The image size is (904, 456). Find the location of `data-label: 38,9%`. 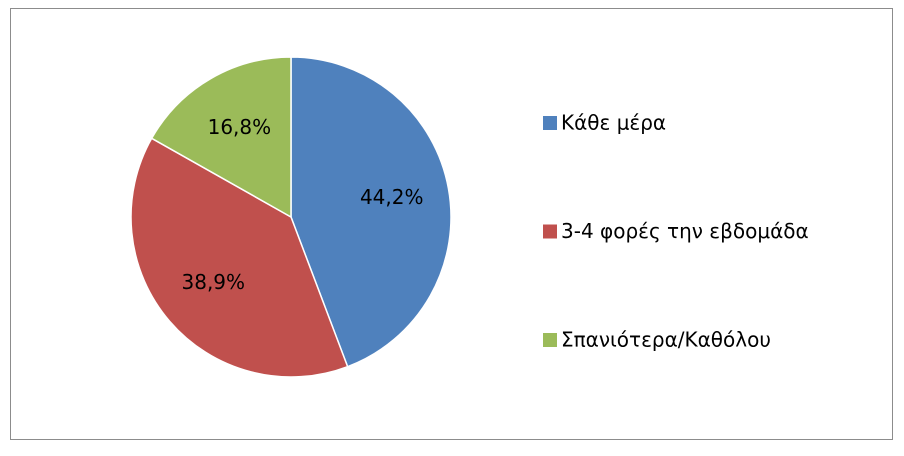

data-label: 38,9% is located at coordinates (214, 282).